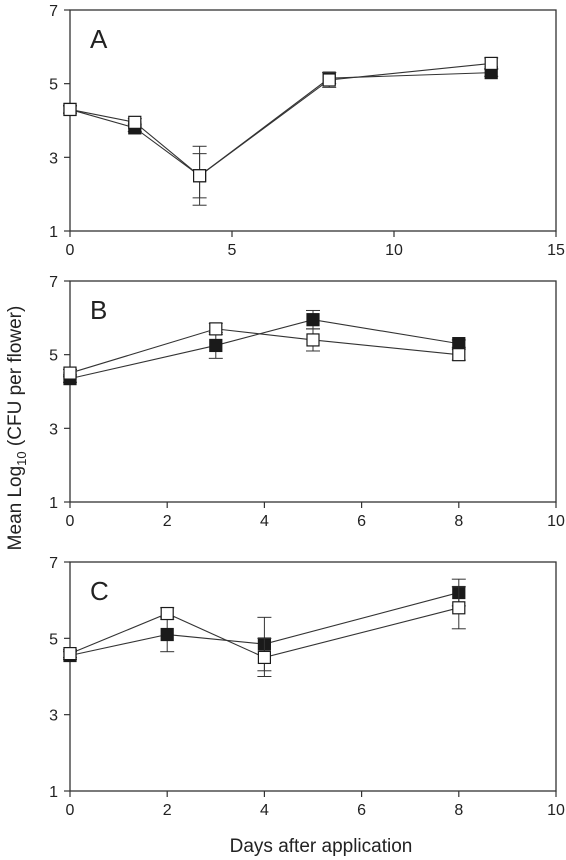 This screenshot has width=566, height=860. Describe the element at coordinates (15, 379) in the screenshot. I see `y-axis-title-suffix: (CFU per flower)` at that location.